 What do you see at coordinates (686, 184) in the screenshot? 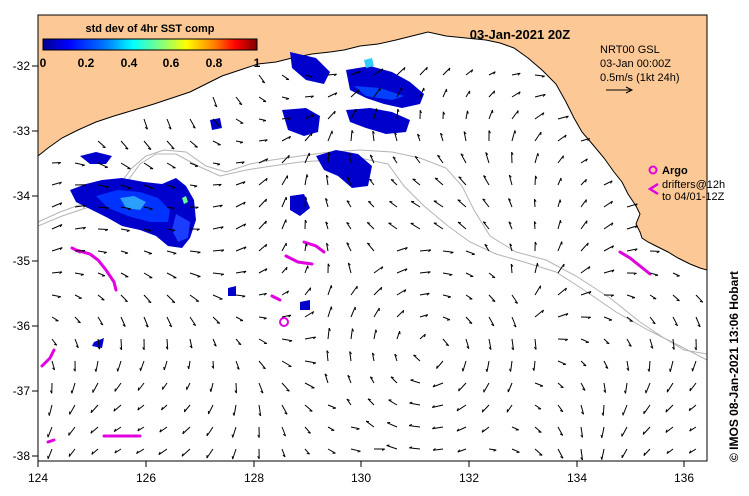
I see `argo-drifter-legend: Argo drifters@12h to 04/01-12Z` at bounding box center [686, 184].